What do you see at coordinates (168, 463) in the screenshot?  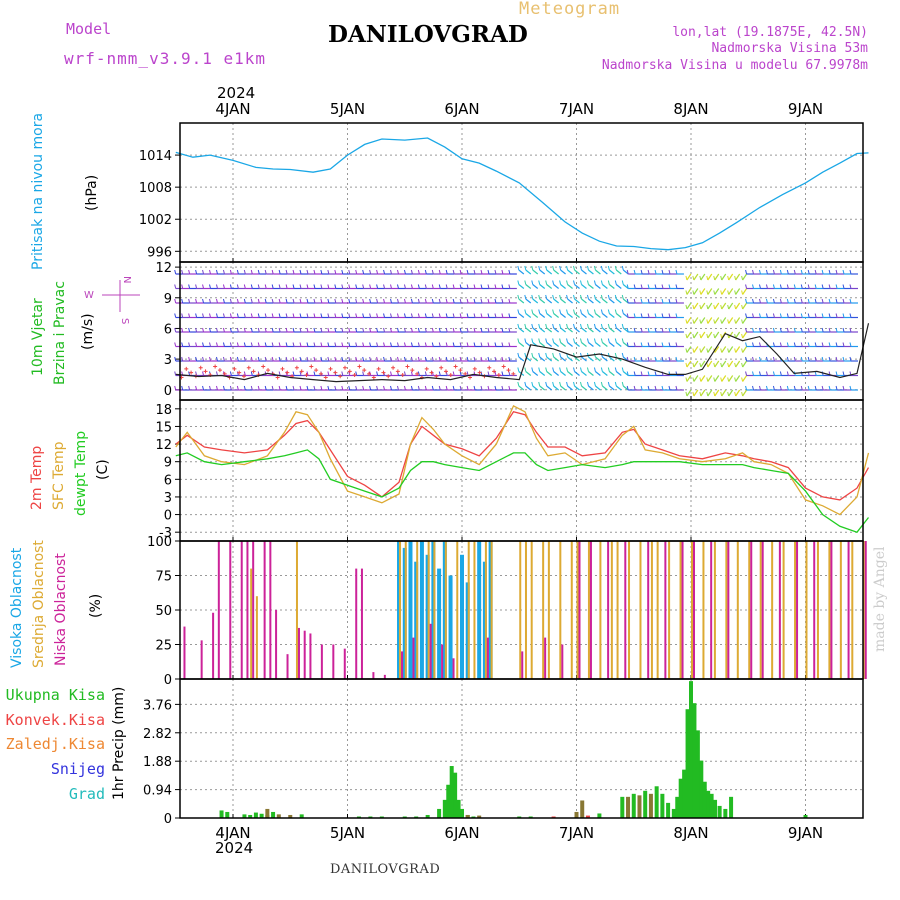 I see `y-tick-label: 9` at bounding box center [168, 463].